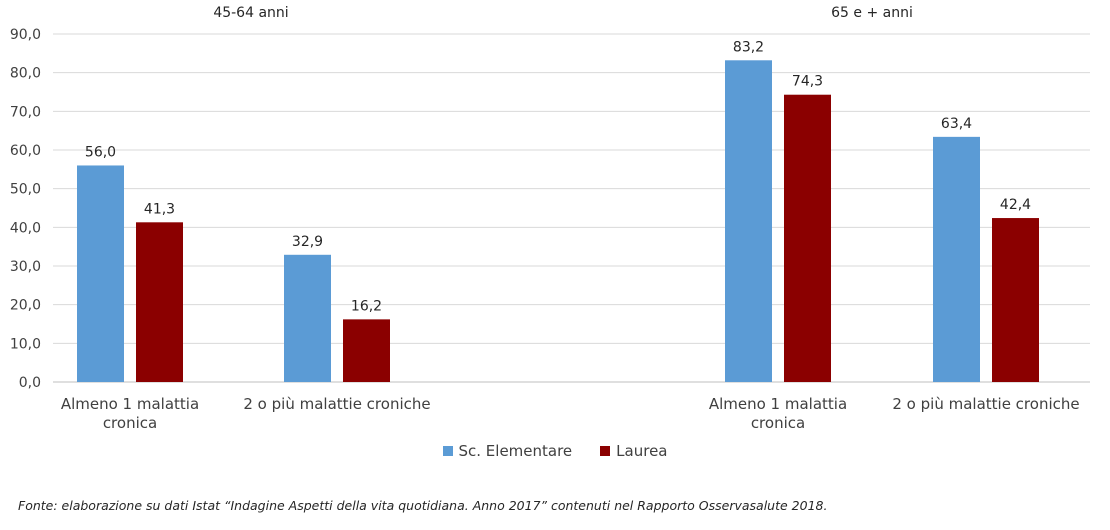  What do you see at coordinates (25, 228) in the screenshot?
I see `y-tick-label: 40,0` at bounding box center [25, 228].